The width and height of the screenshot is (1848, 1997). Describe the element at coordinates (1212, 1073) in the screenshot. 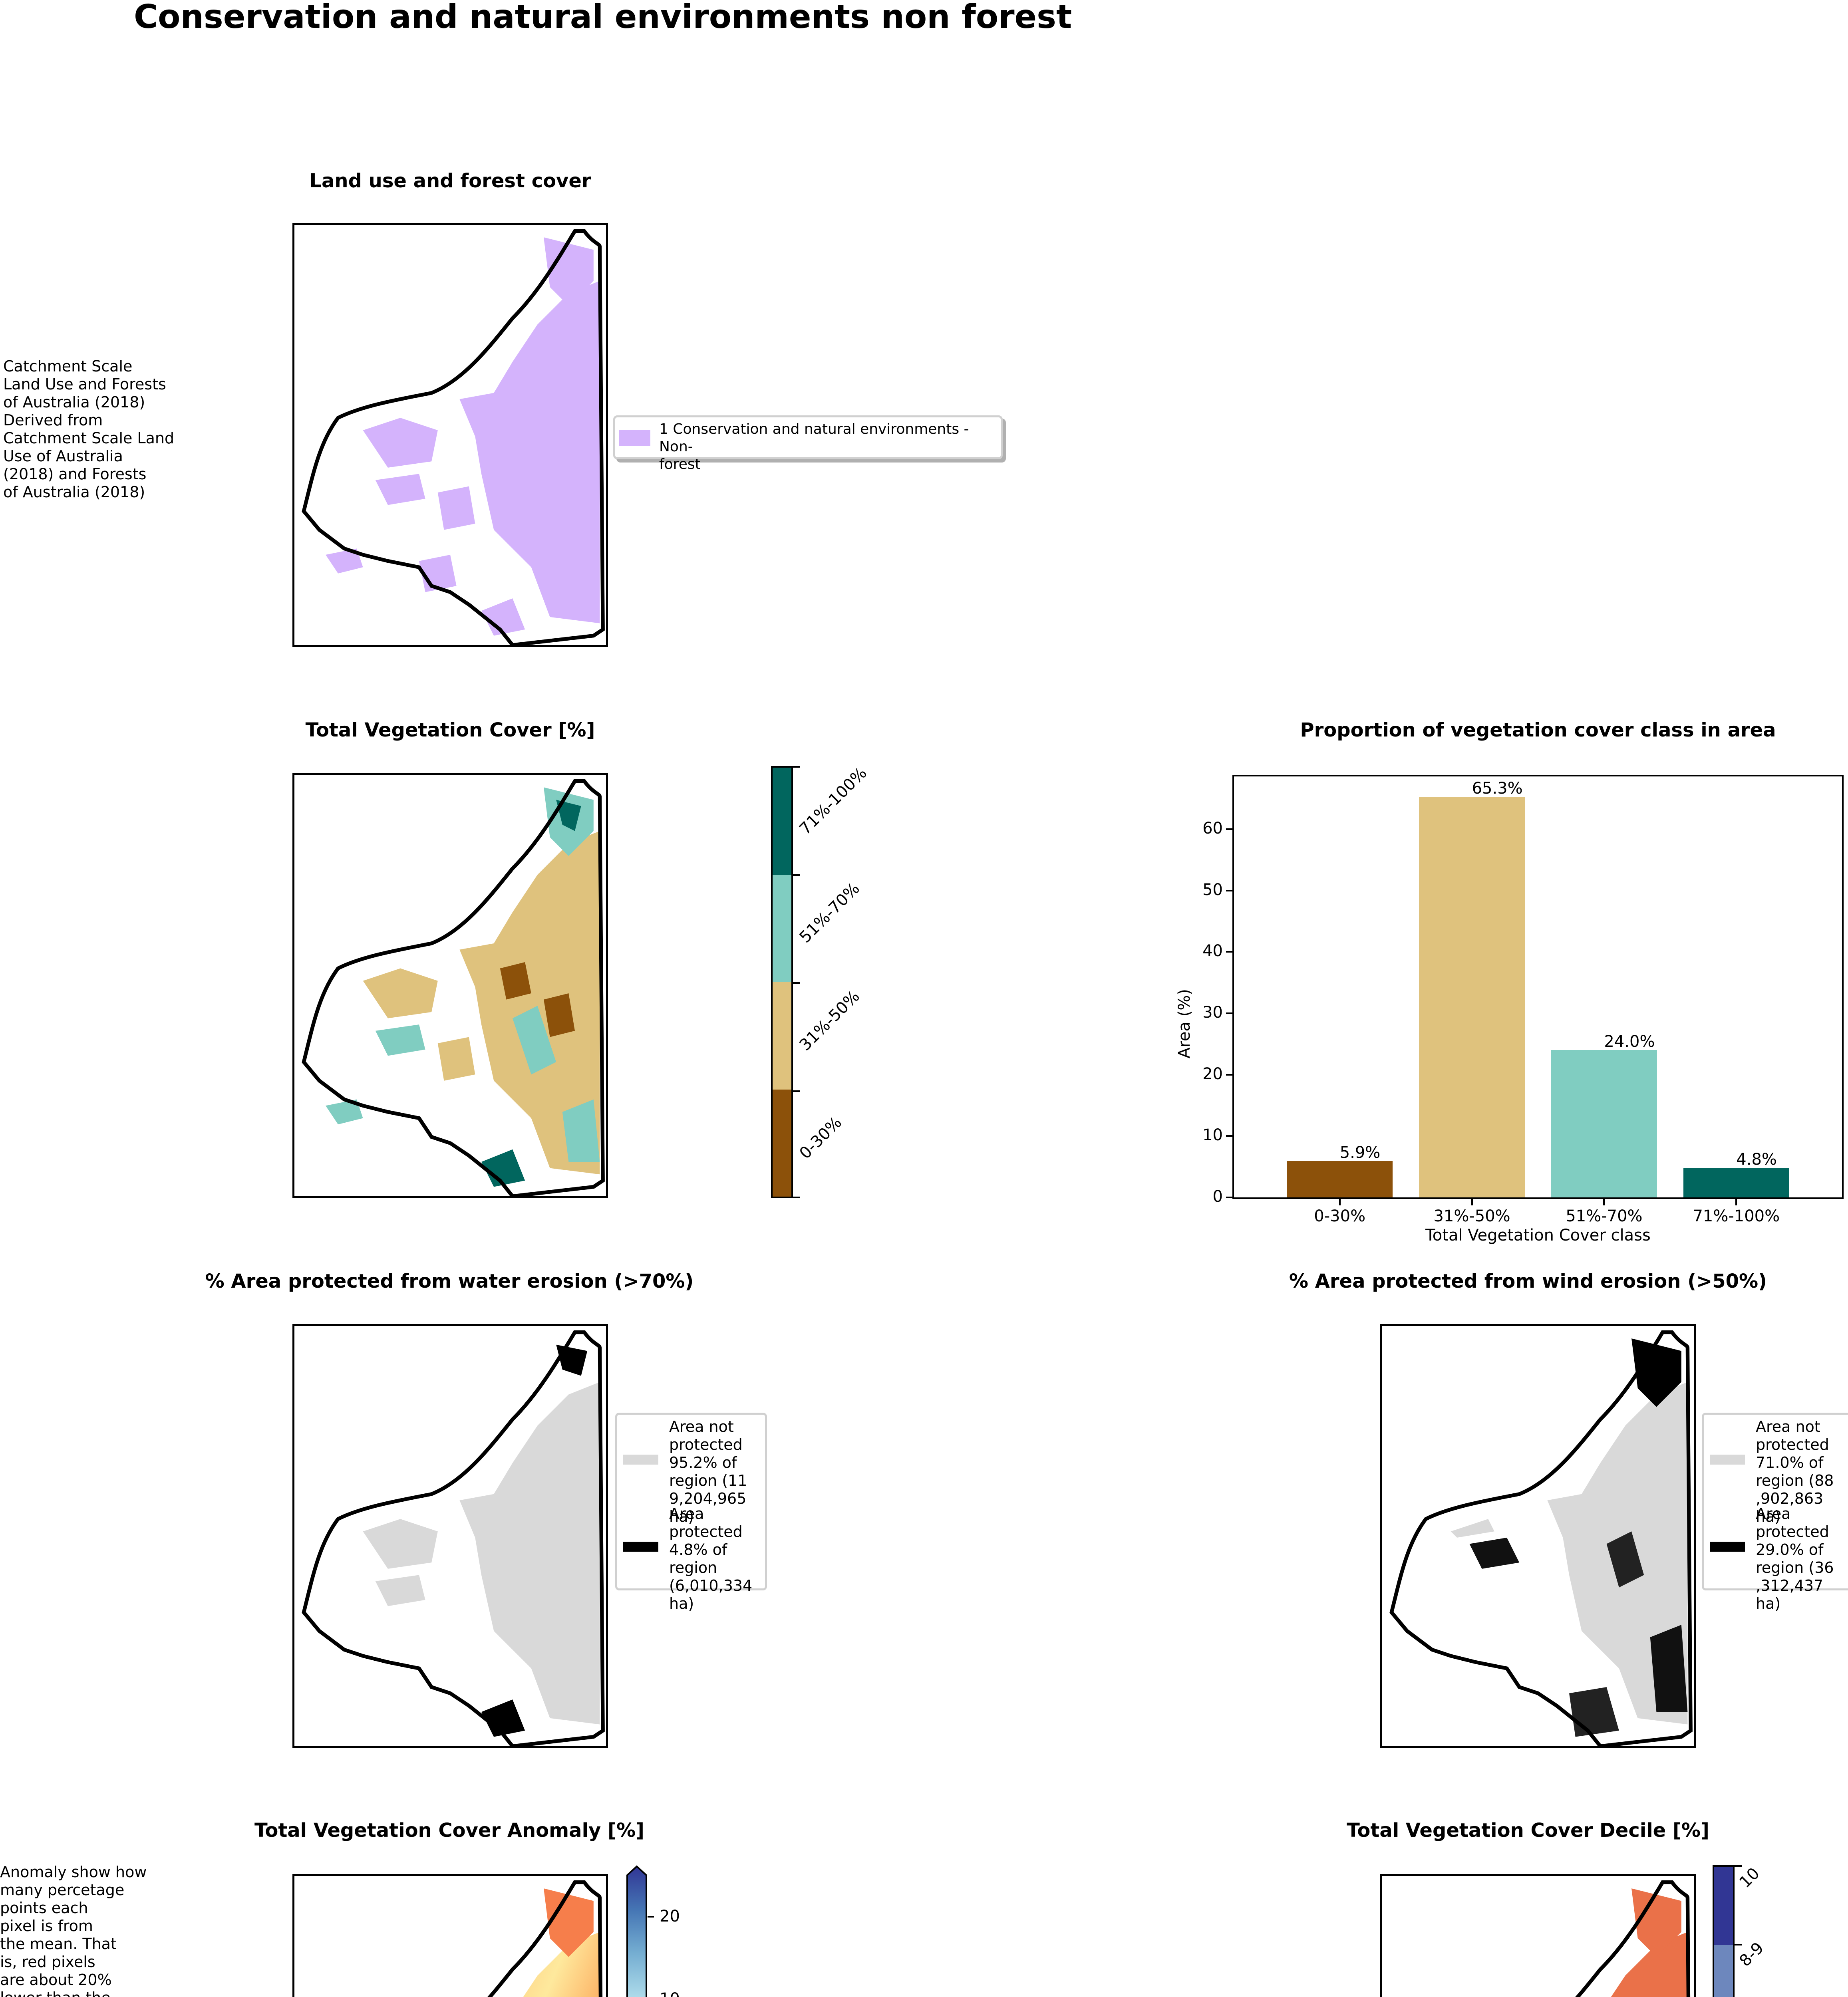

I see `y-tick-label: 20` at that location.